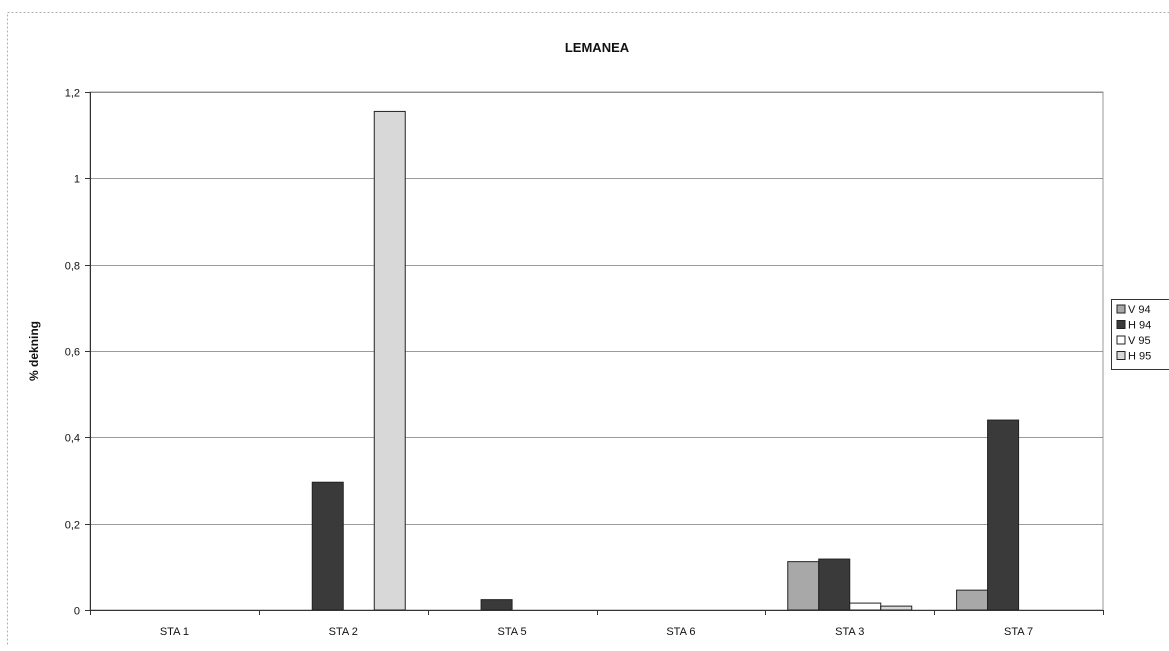 This screenshot has height=651, width=1169. Describe the element at coordinates (72, 353) in the screenshot. I see `y-tick-label: 0,6` at that location.